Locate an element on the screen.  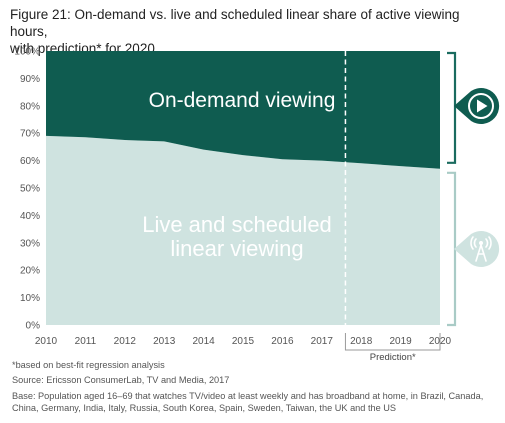
x-tick-label: 2014 is located at coordinates (203, 341).